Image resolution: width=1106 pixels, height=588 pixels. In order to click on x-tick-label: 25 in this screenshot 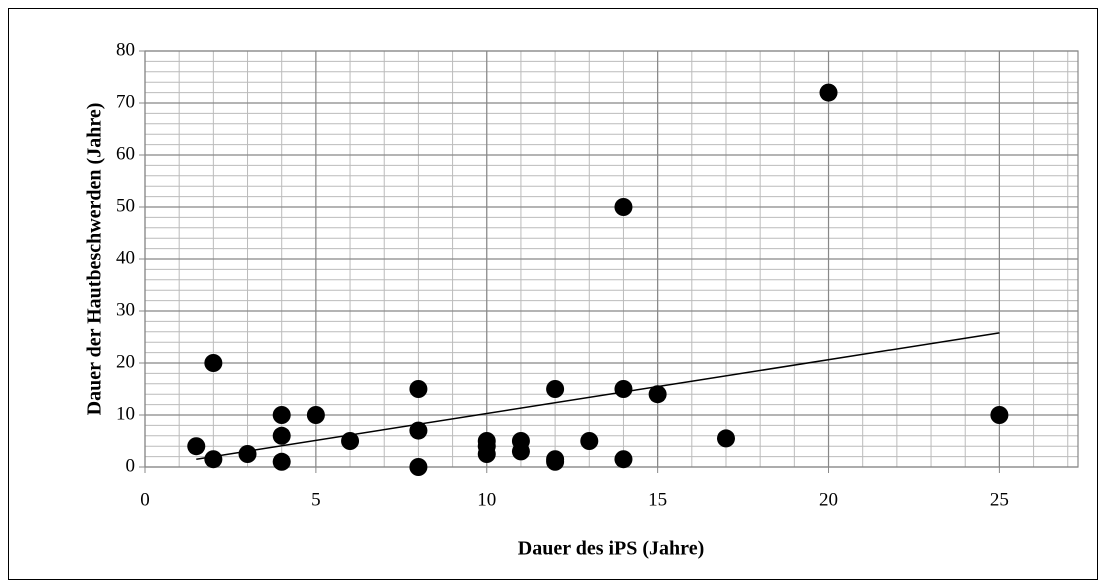, I will do `click(999, 499)`.